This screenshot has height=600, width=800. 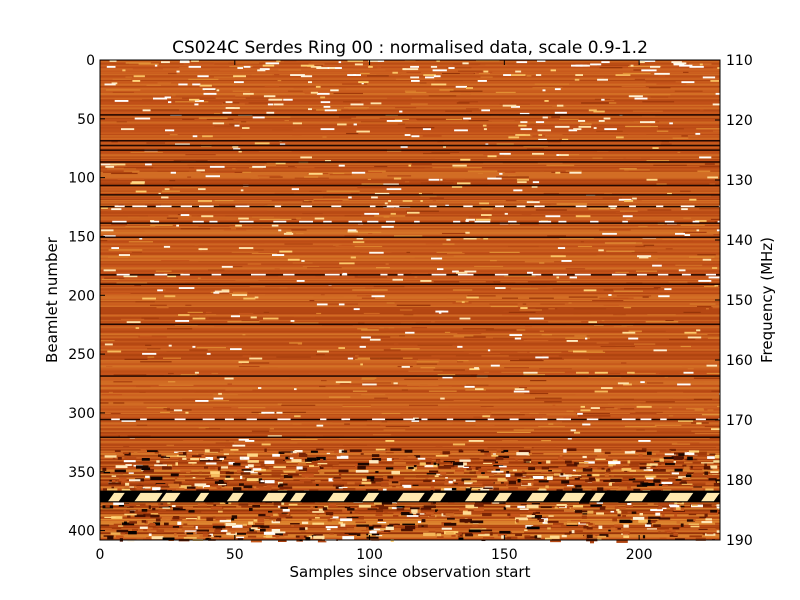 I want to click on x-tick-label: 50, so click(x=235, y=555).